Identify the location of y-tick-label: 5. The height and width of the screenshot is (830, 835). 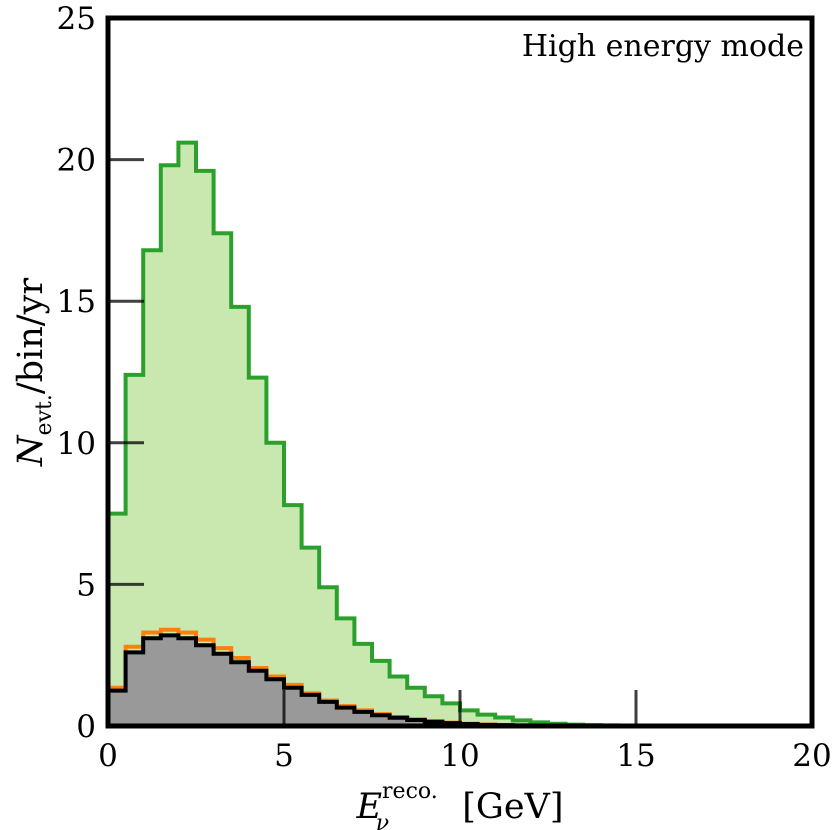
(86, 585).